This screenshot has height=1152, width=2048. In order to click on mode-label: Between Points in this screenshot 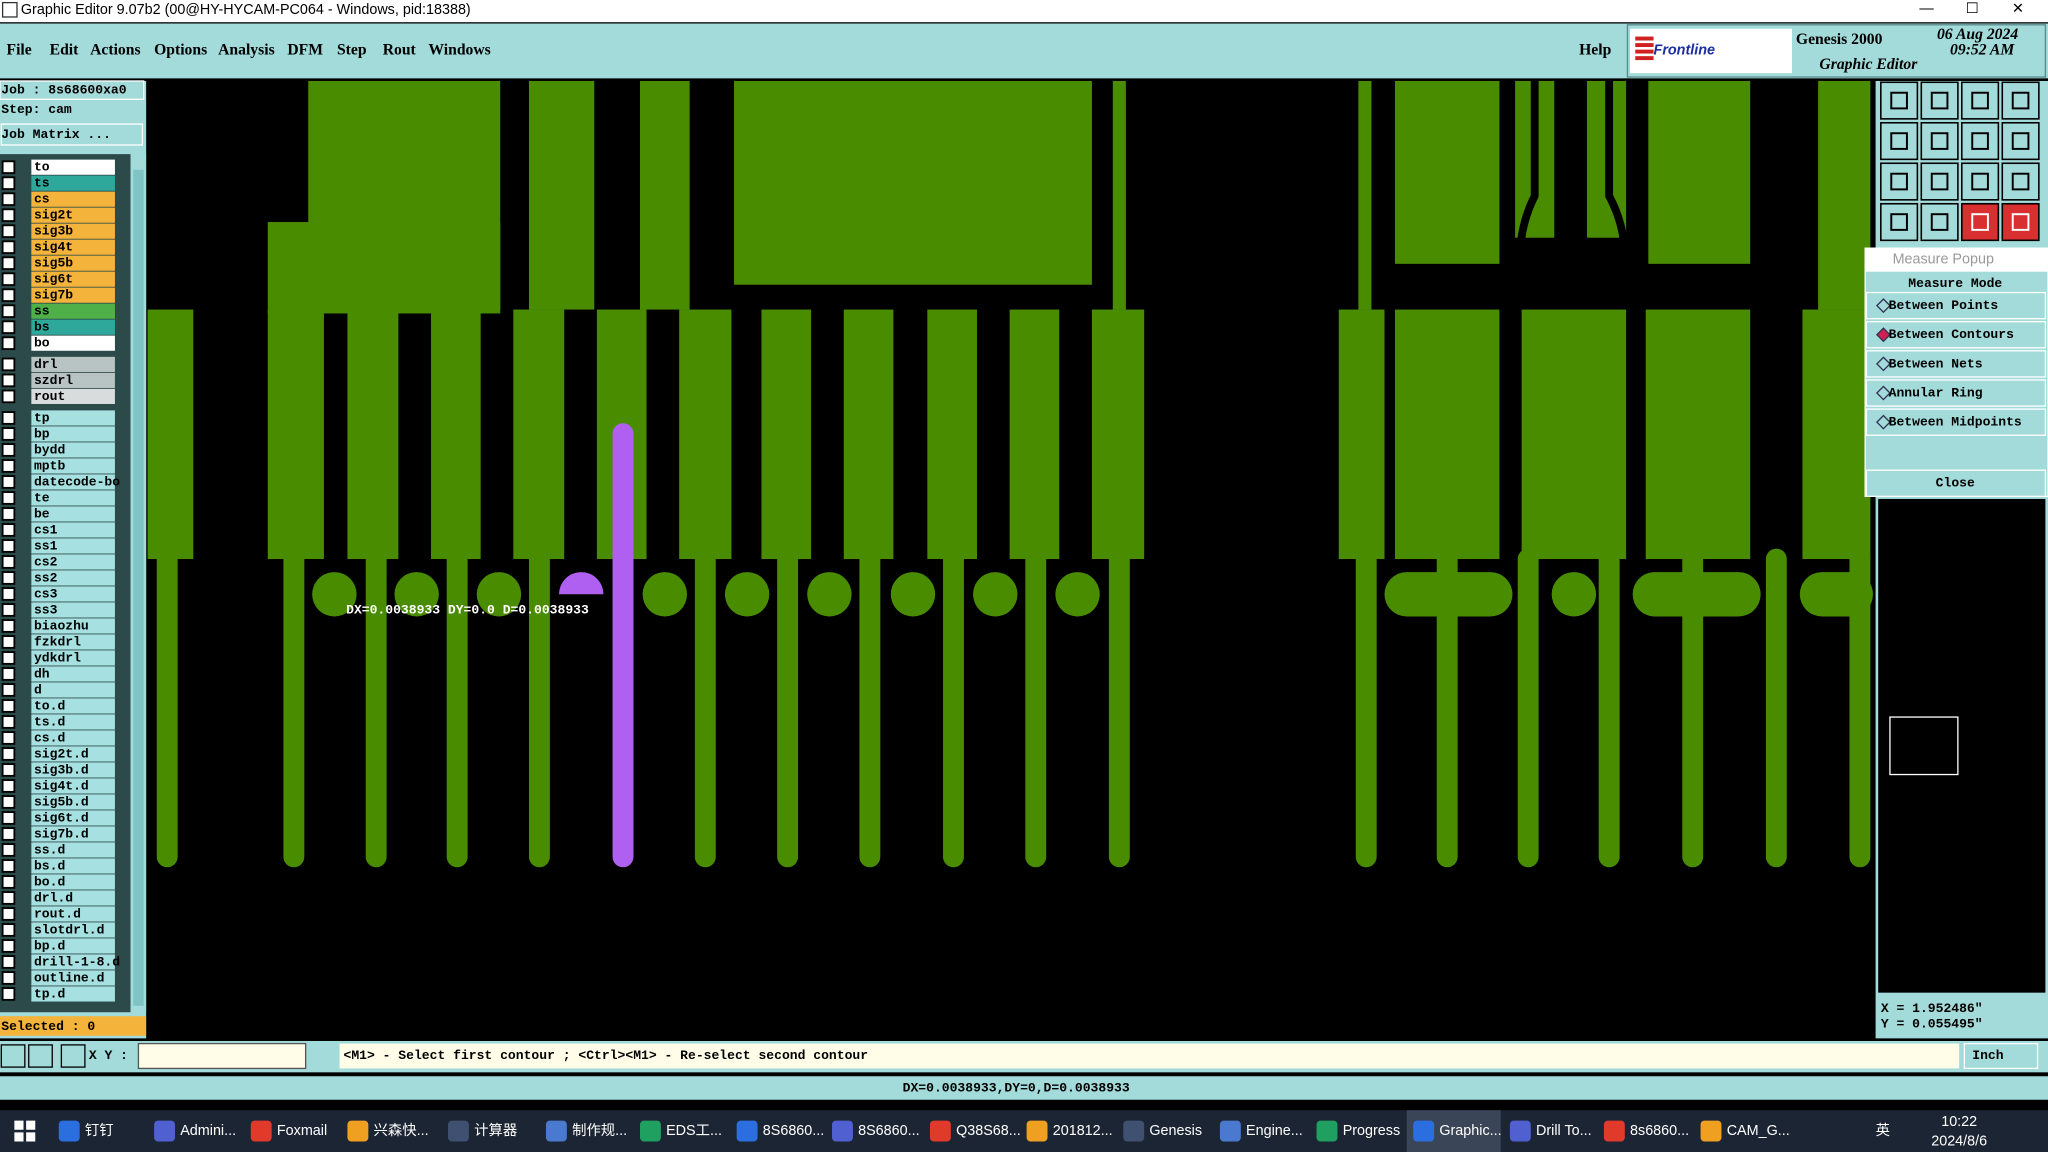, I will do `click(1944, 305)`.